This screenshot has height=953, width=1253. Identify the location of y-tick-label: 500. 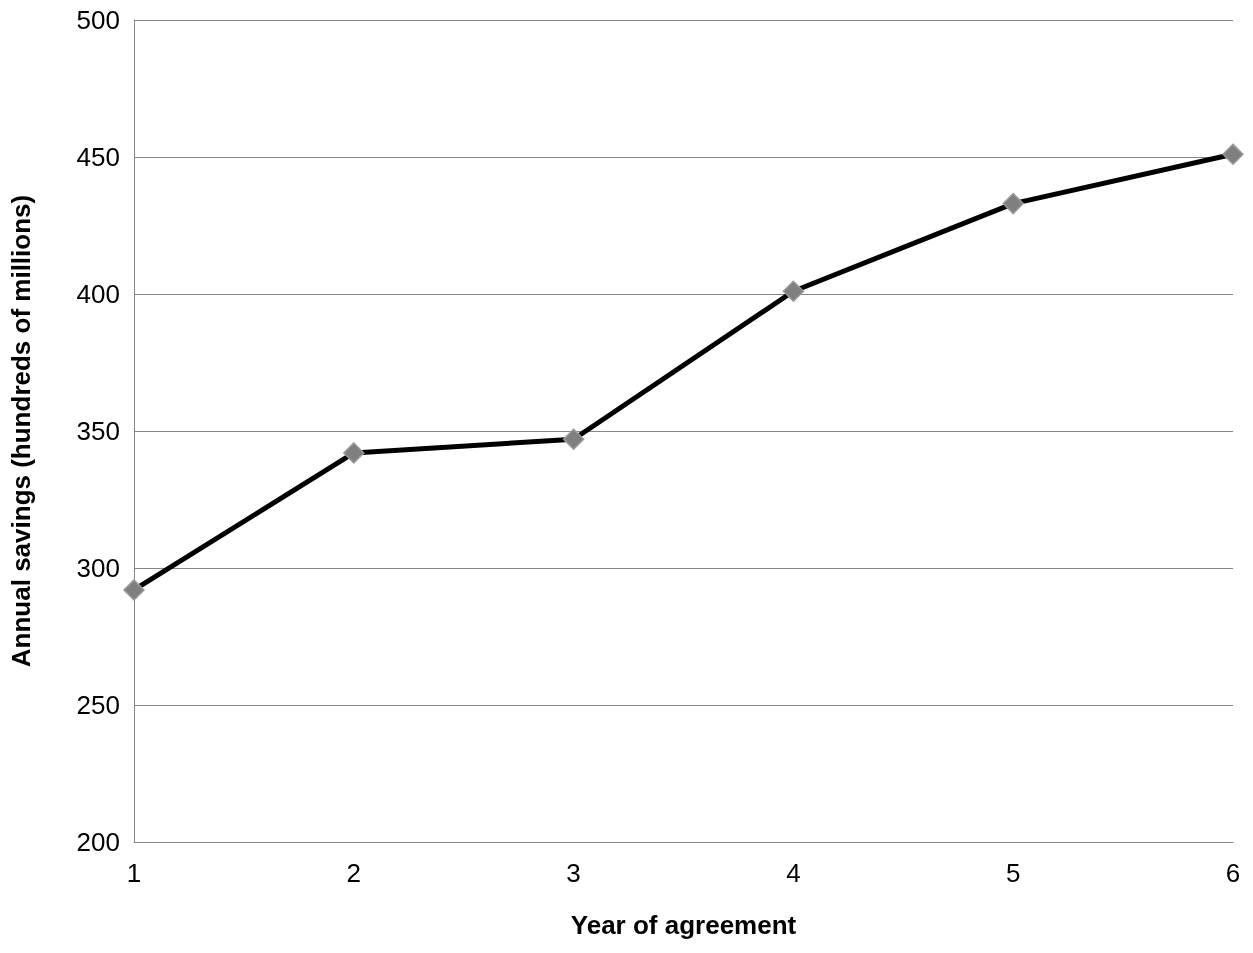
(98, 20).